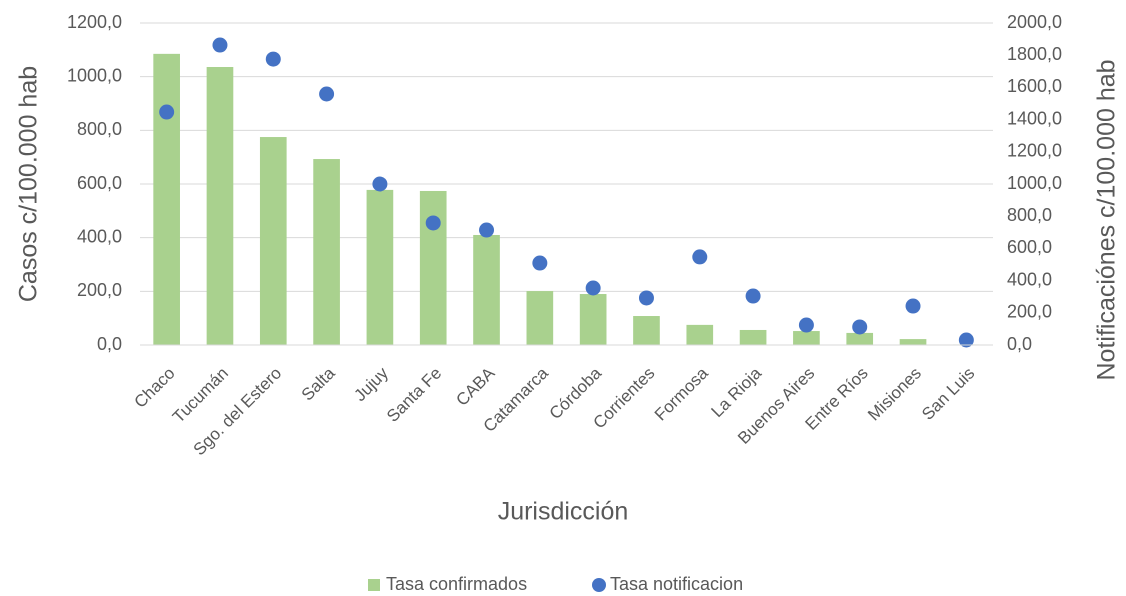 Image resolution: width=1126 pixels, height=596 pixels. I want to click on x-tick-label: Chaco, so click(154, 388).